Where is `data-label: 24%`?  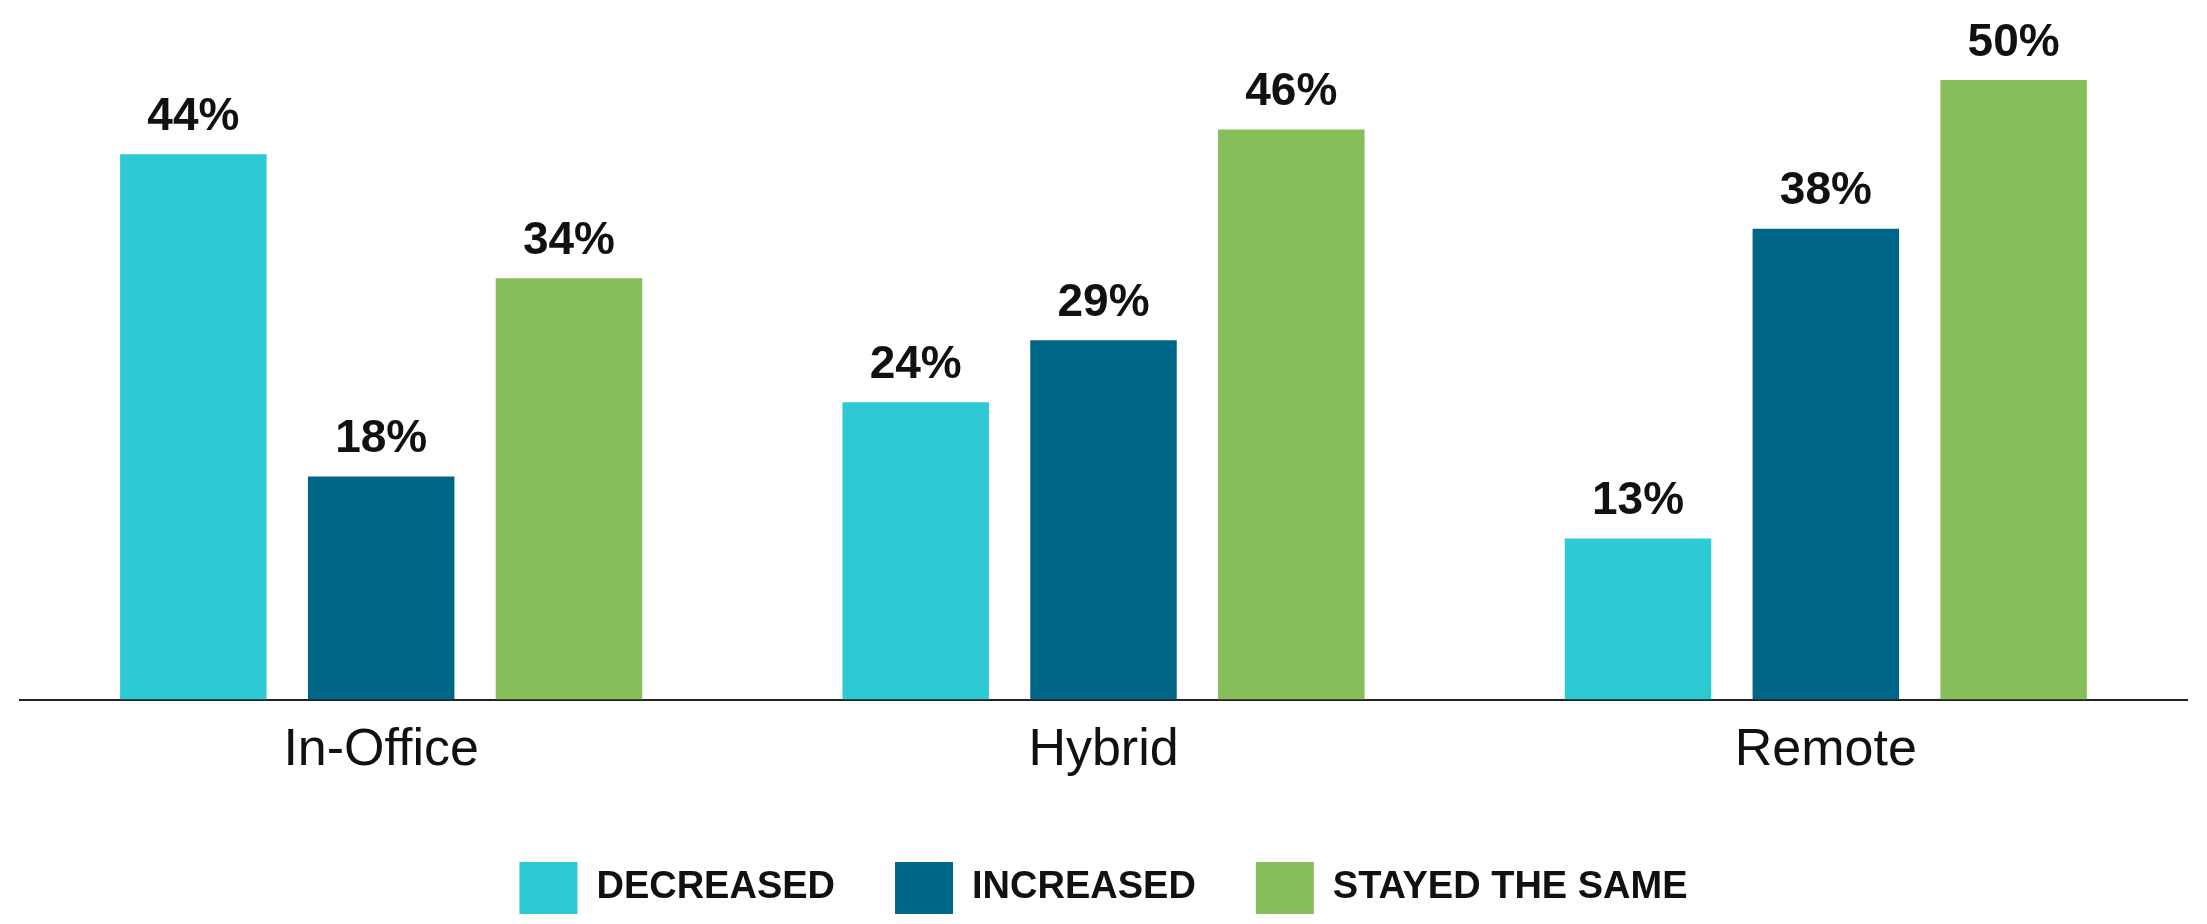 data-label: 24% is located at coordinates (915, 361).